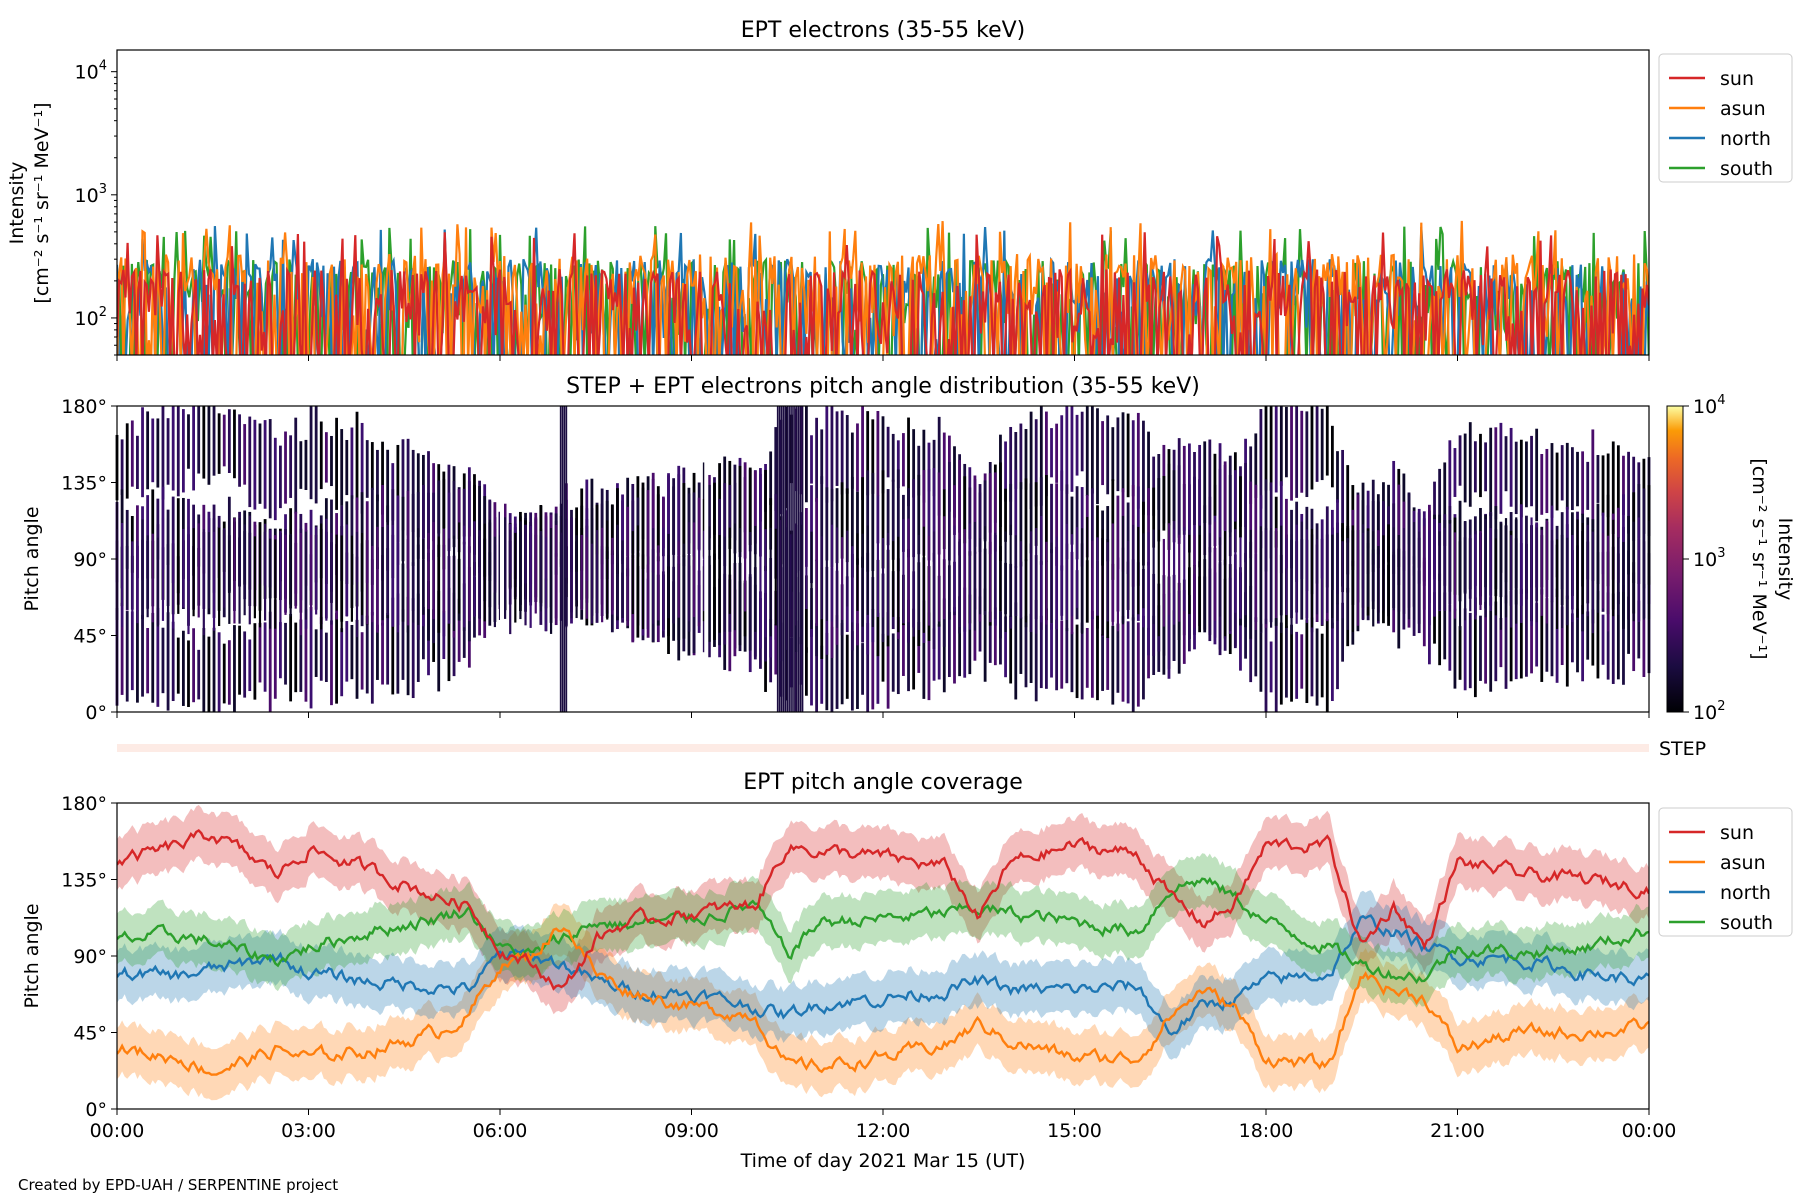  What do you see at coordinates (117, 1131) in the screenshot?
I see `x-tick-label: 00:00` at bounding box center [117, 1131].